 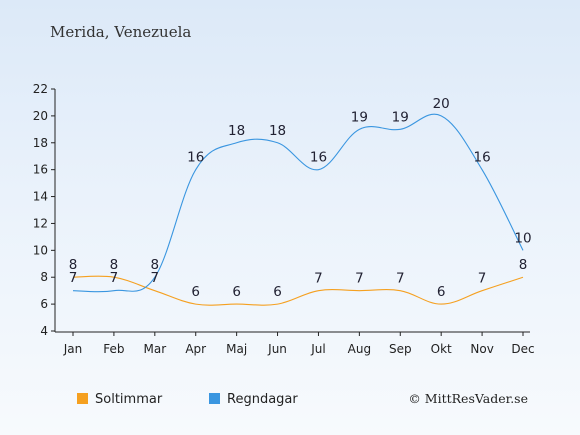 What do you see at coordinates (120, 32) in the screenshot?
I see `chart-title: Merida, Venezuela` at bounding box center [120, 32].